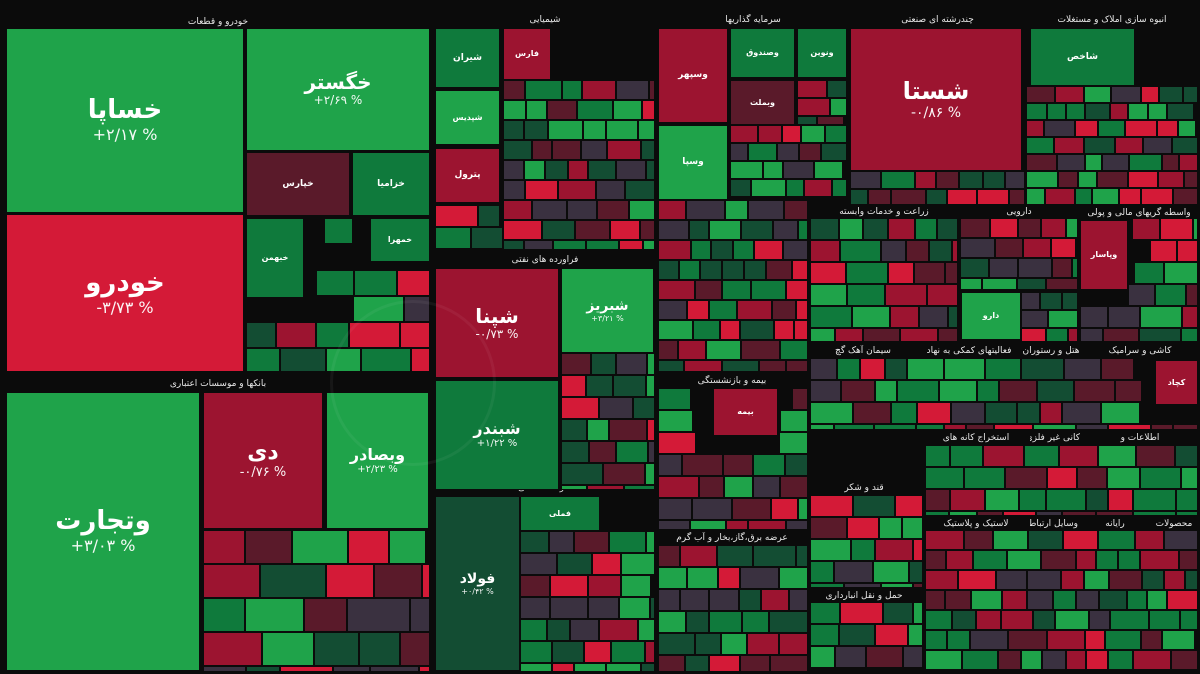 Image resolution: width=1200 pixels, height=674 pixels. What do you see at coordinates (560, 513) in the screenshot?
I see `treemap-tile: فملی` at bounding box center [560, 513].